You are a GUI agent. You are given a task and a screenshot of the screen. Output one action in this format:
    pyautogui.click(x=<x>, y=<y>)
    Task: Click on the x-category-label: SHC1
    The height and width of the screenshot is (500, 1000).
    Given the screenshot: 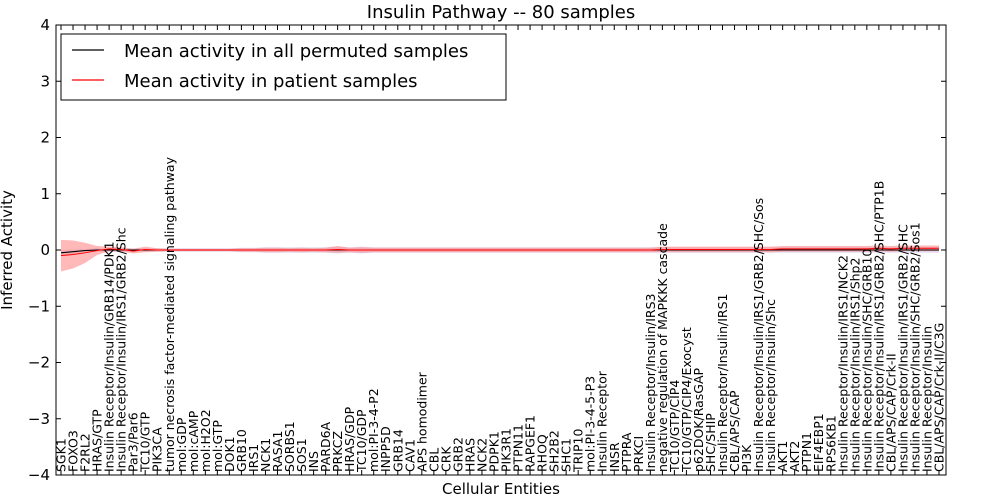 What is the action you would take?
    pyautogui.click(x=566, y=455)
    